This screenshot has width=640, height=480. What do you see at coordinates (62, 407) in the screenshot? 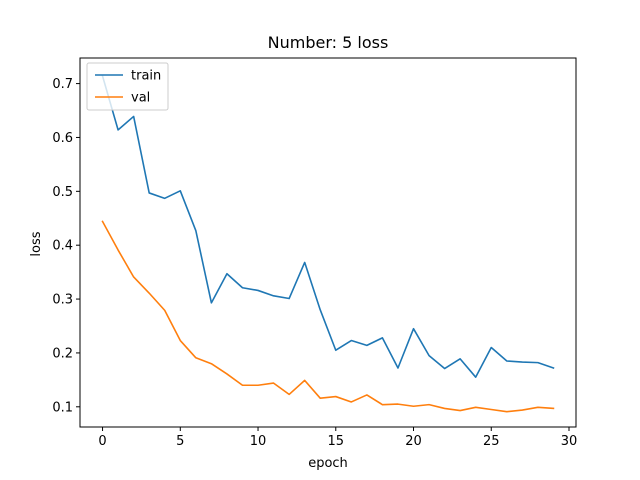
I see `y-tick-label: 0.1` at bounding box center [62, 407].